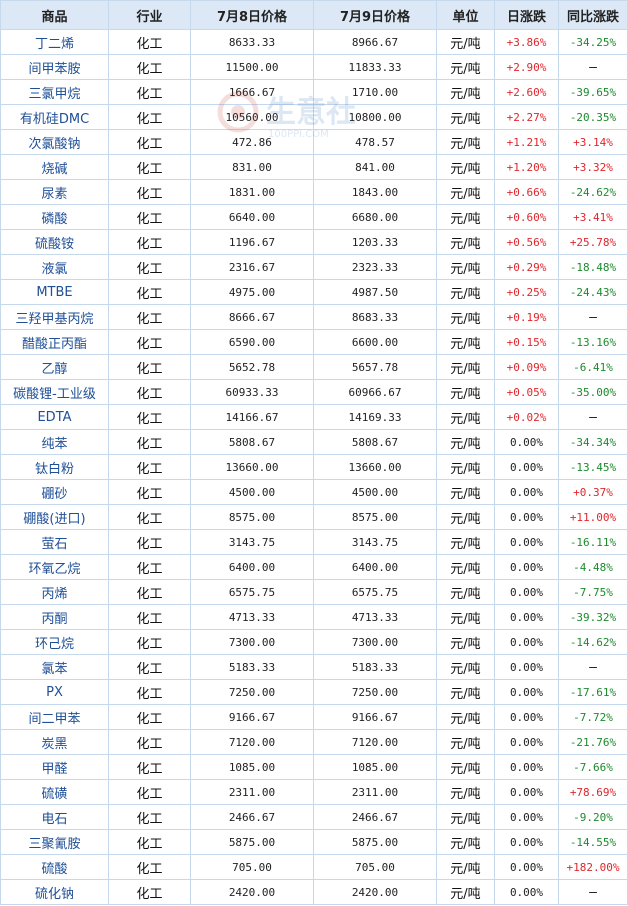 Image resolution: width=628 pixels, height=906 pixels. What do you see at coordinates (375, 542) in the screenshot?
I see `price-jul9-cell: 3143.75` at bounding box center [375, 542].